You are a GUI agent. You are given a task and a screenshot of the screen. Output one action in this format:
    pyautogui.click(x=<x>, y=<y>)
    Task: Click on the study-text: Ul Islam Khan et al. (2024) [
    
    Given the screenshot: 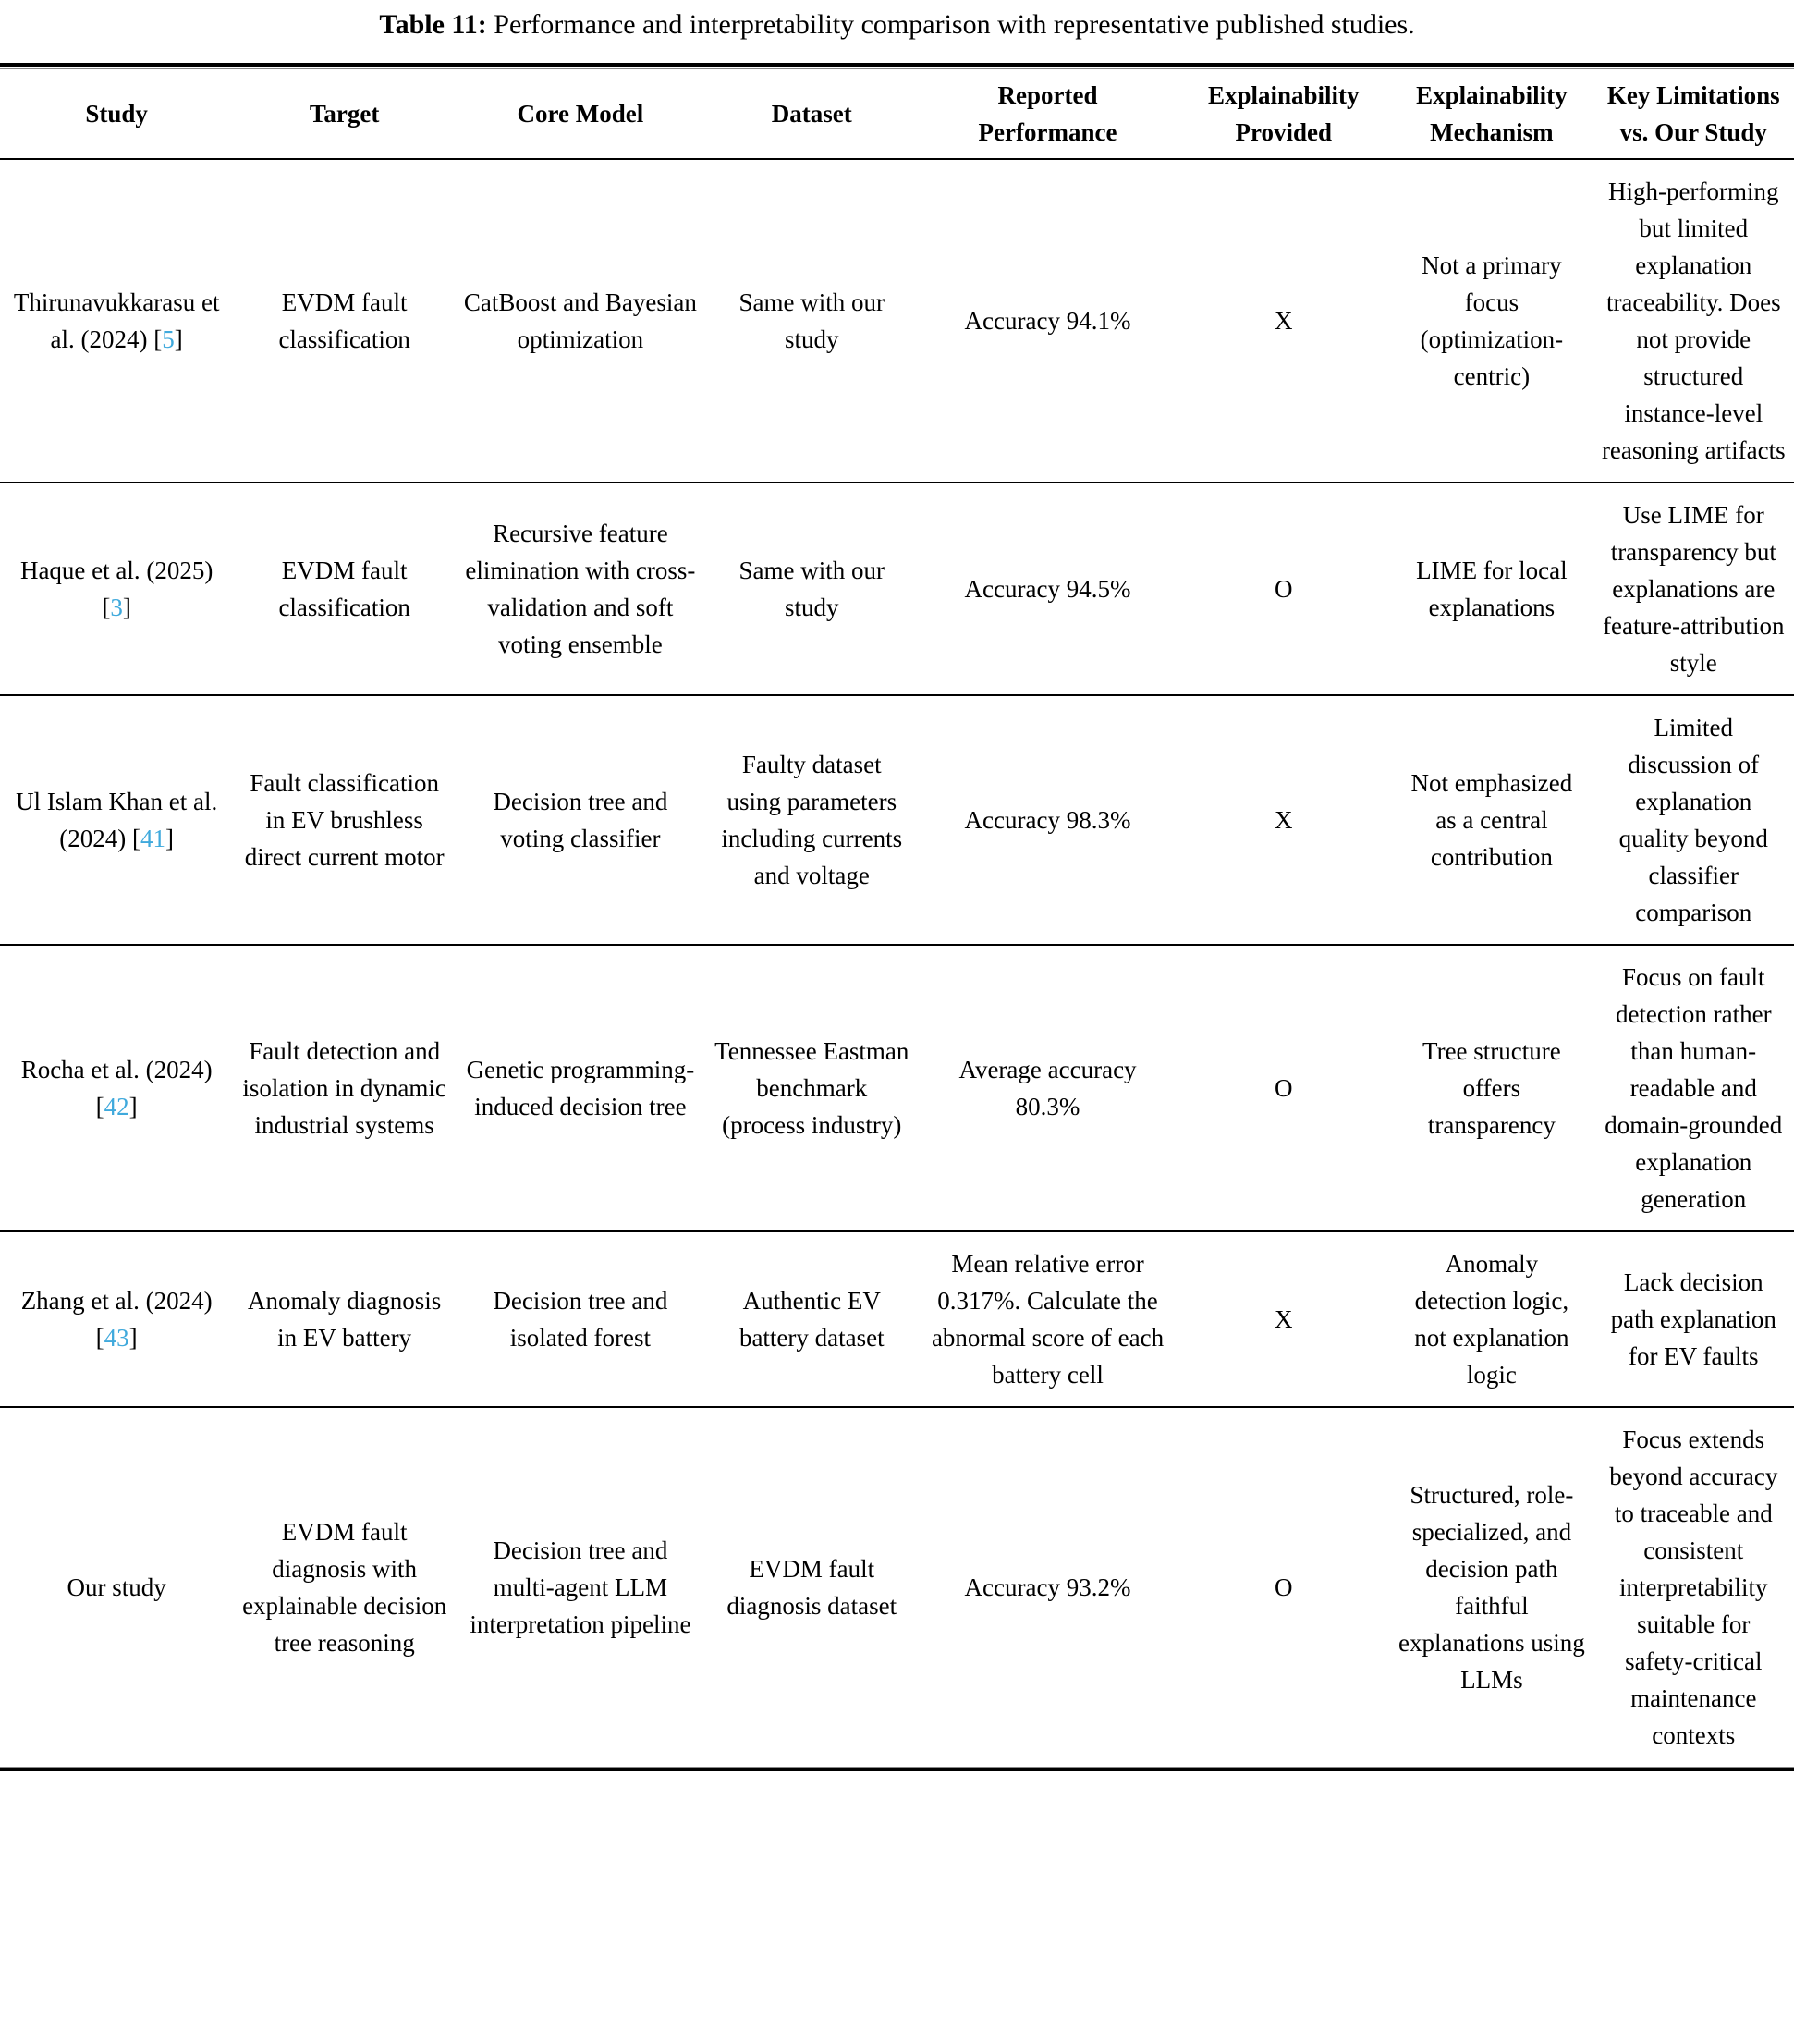 What is the action you would take?
    pyautogui.click(x=117, y=820)
    